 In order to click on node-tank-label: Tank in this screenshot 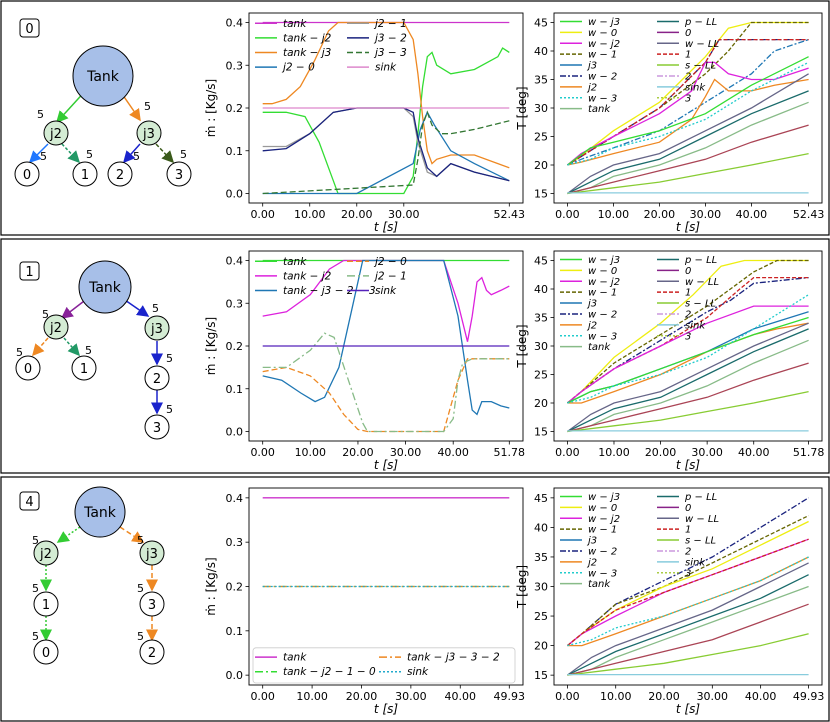, I will do `click(105, 288)`.